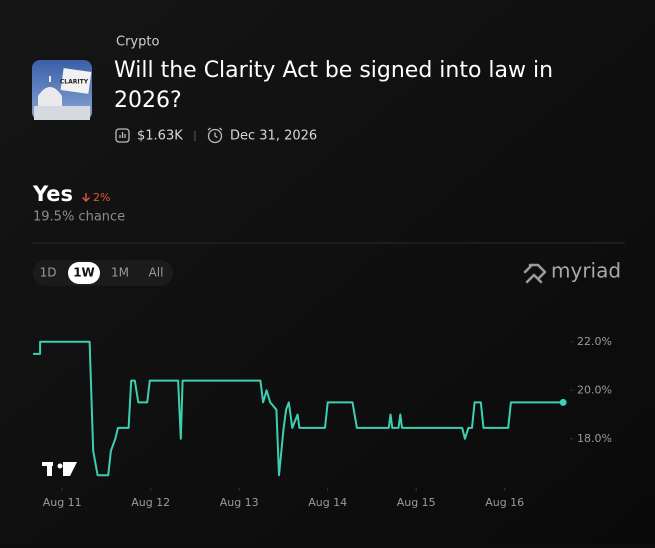 This screenshot has height=548, width=655. Describe the element at coordinates (563, 402) in the screenshot. I see `end-dot` at that location.